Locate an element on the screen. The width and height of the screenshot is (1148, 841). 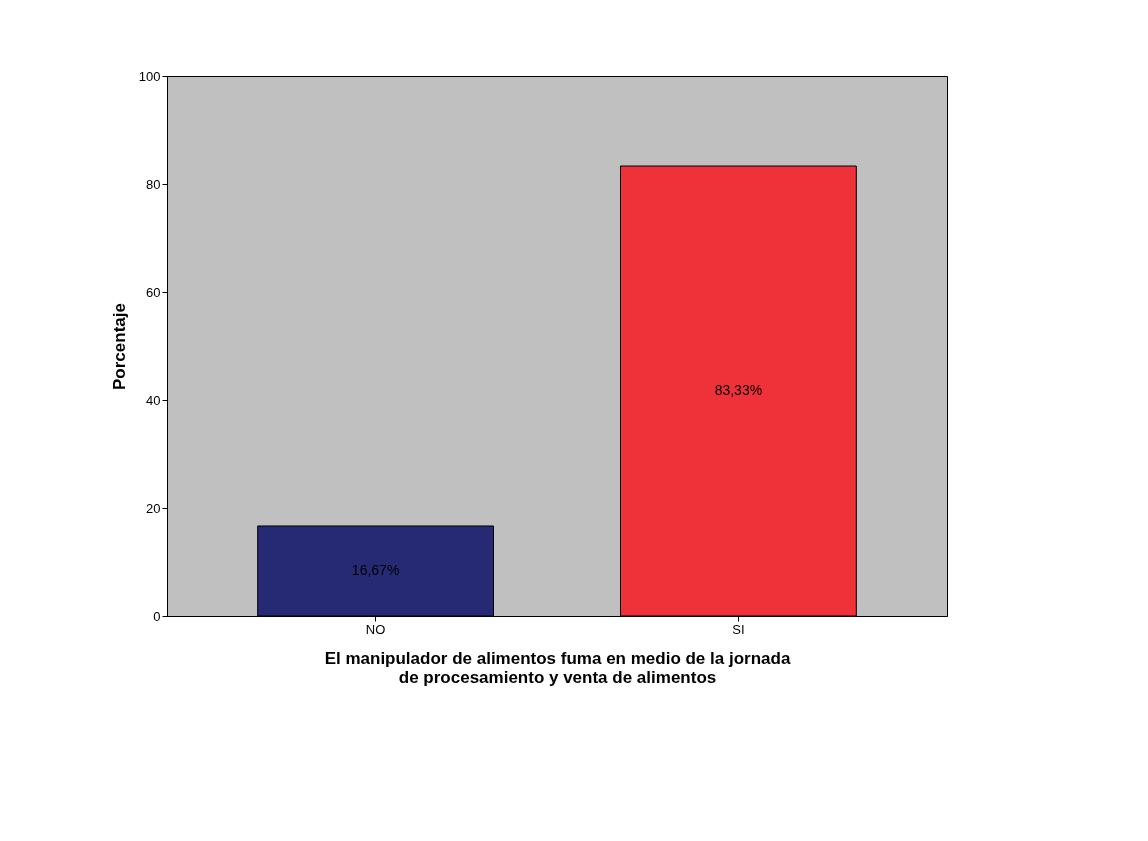
x-tick-label: NO is located at coordinates (375, 629).